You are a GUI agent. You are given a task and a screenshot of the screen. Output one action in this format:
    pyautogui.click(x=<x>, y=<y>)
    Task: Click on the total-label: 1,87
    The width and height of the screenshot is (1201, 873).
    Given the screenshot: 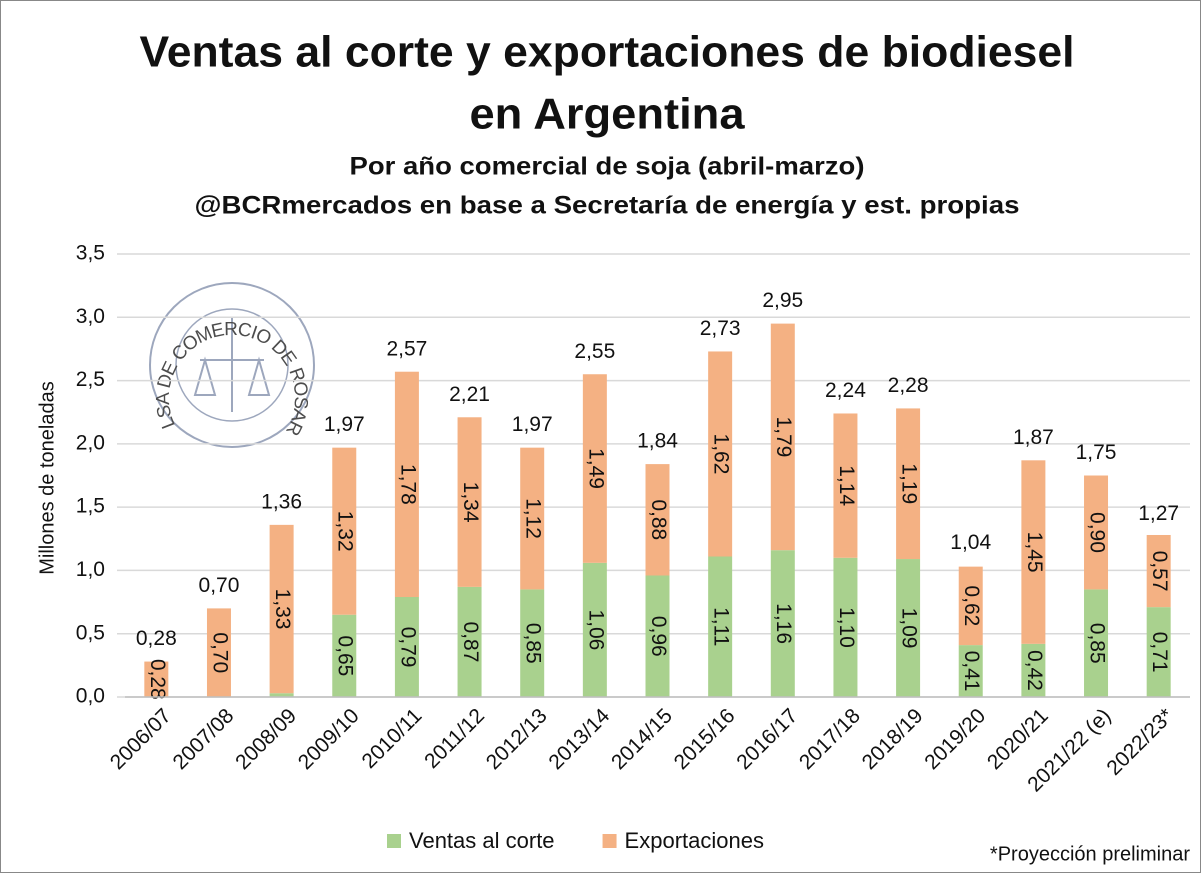 What is the action you would take?
    pyautogui.click(x=1033, y=437)
    